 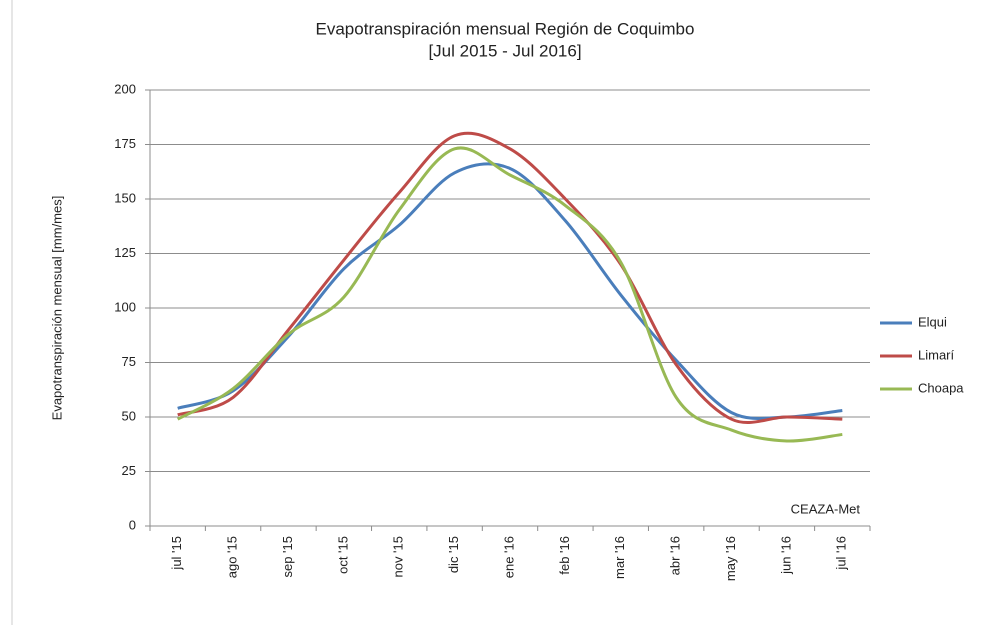 I want to click on x-tick-label: dic '15, so click(x=453, y=554).